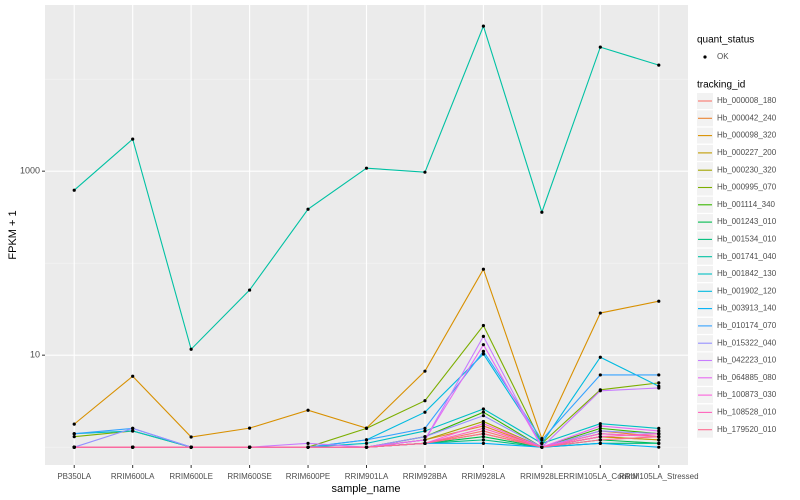 This screenshot has width=800, height=500. I want to click on legend-label: Hb_001902_120, so click(747, 290).